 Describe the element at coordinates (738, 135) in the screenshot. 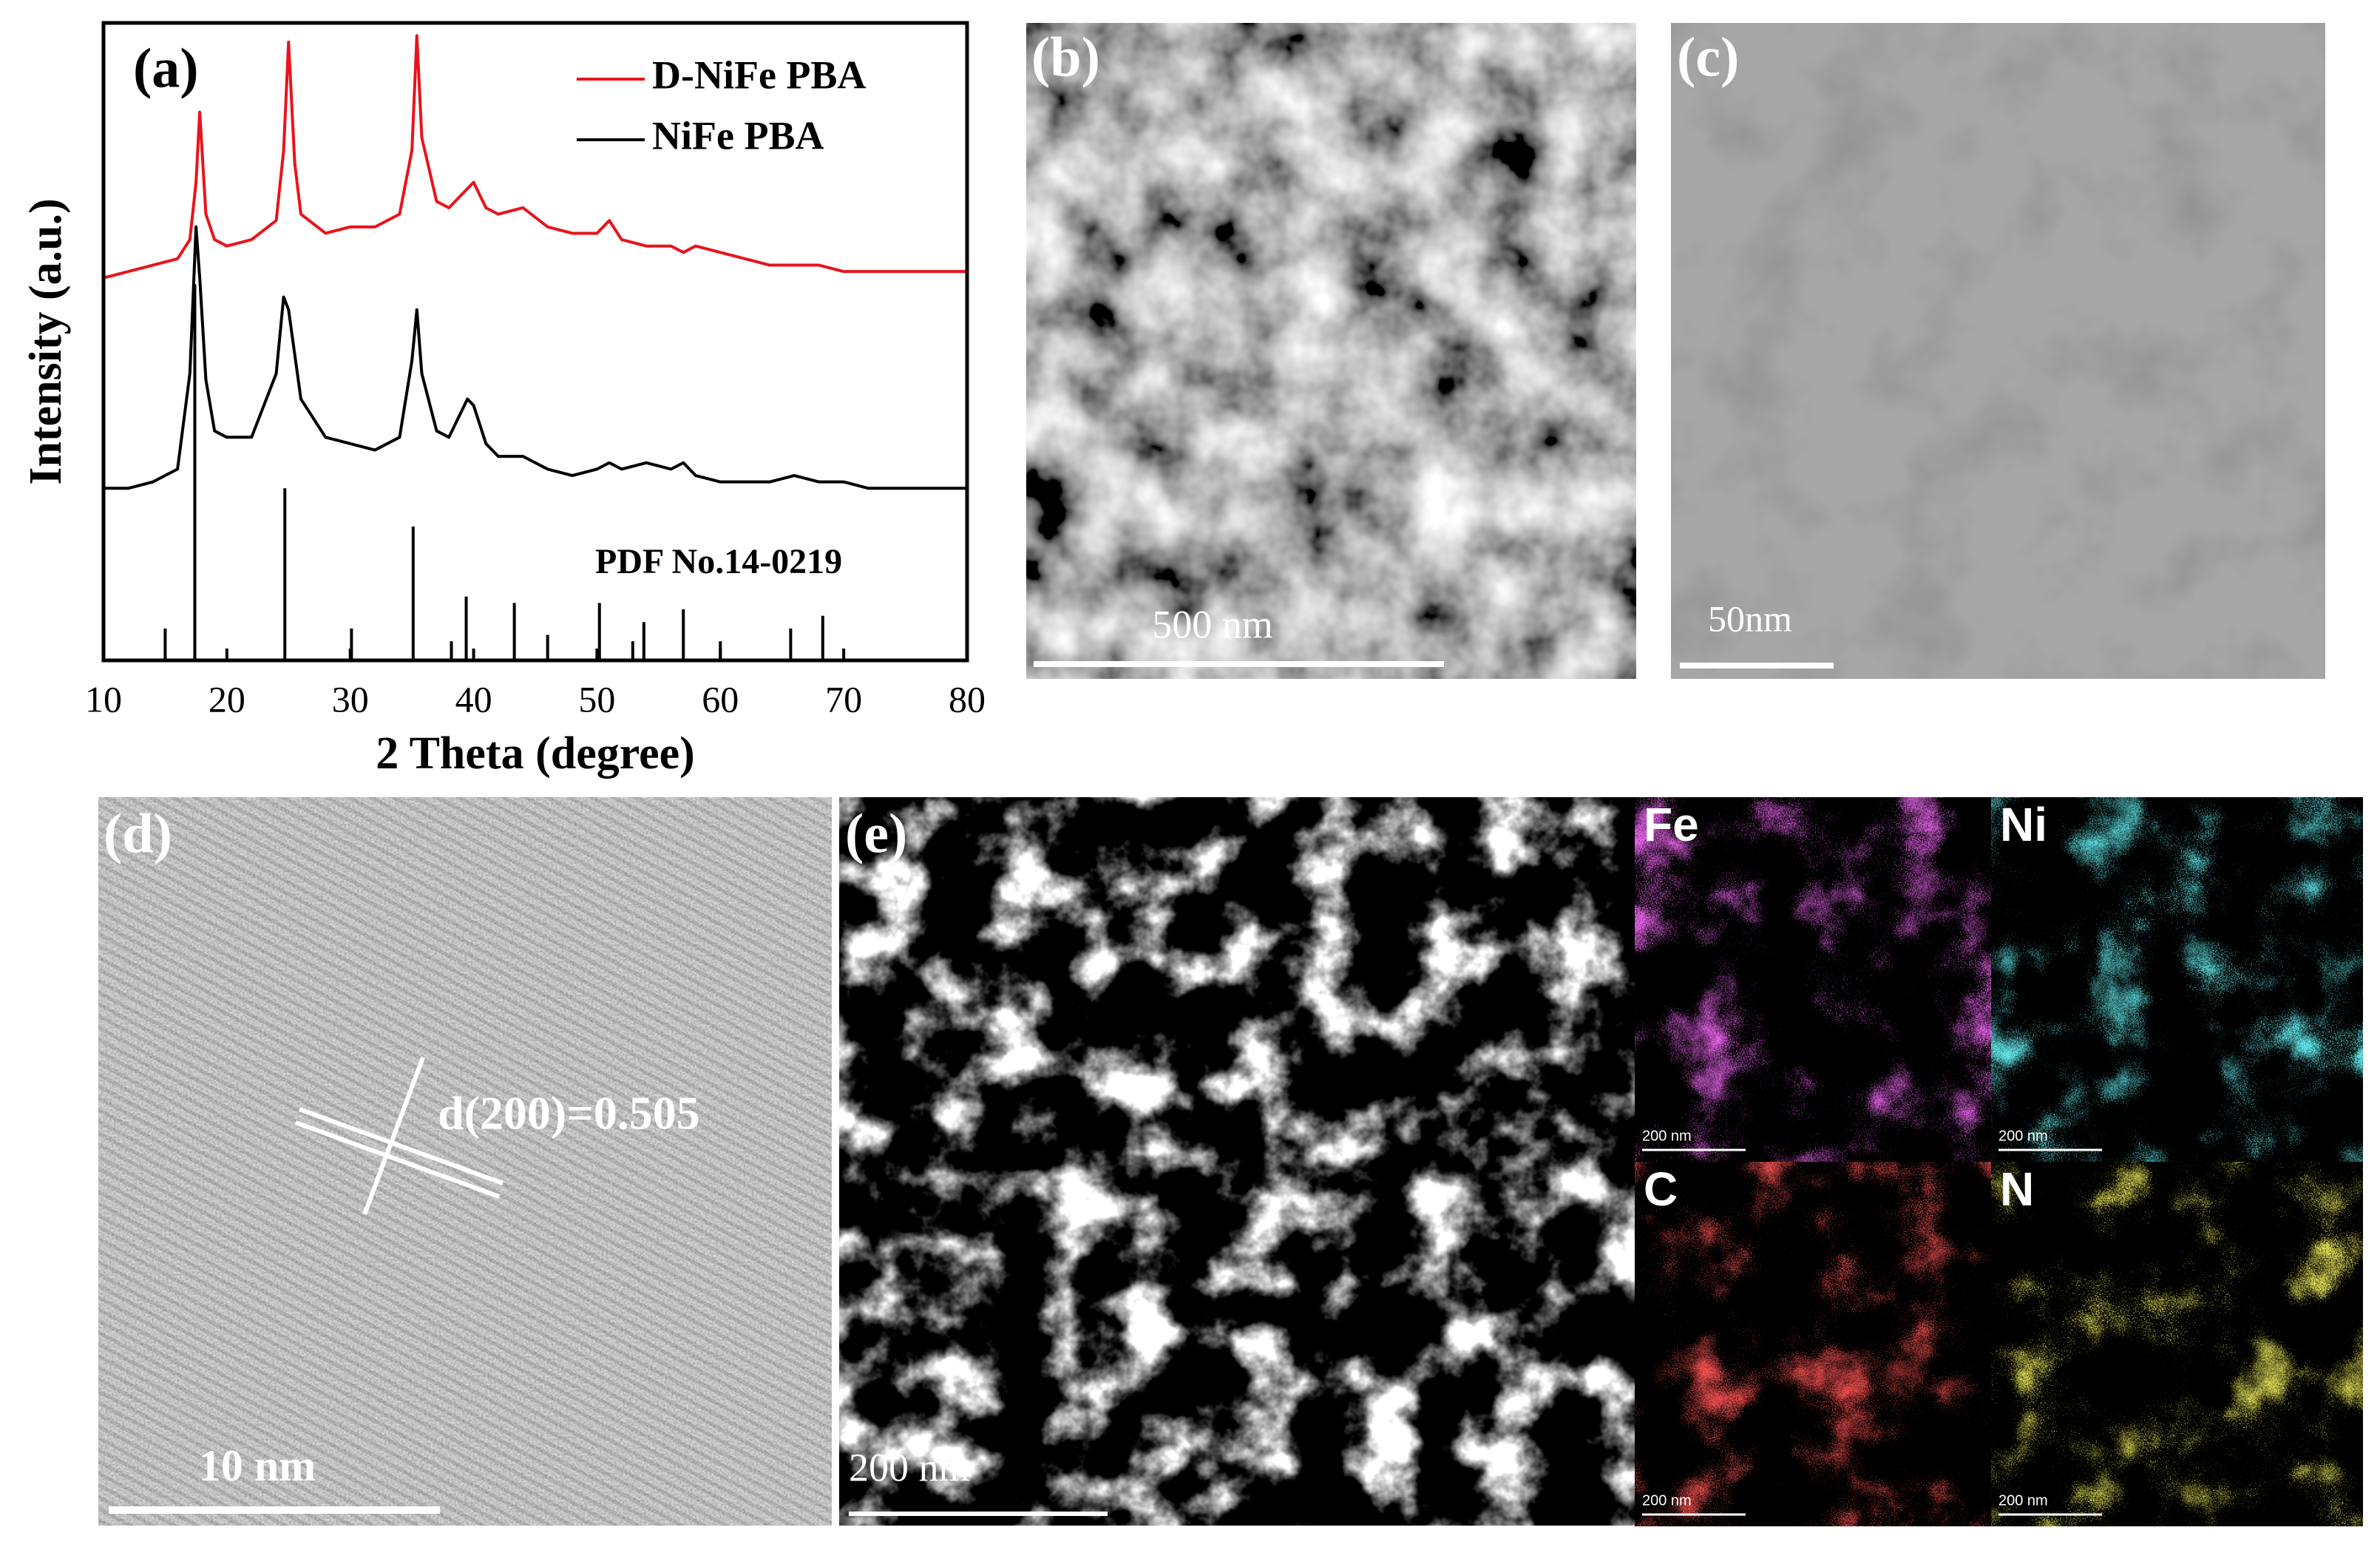

I see `legend-label: NiFe PBA` at that location.